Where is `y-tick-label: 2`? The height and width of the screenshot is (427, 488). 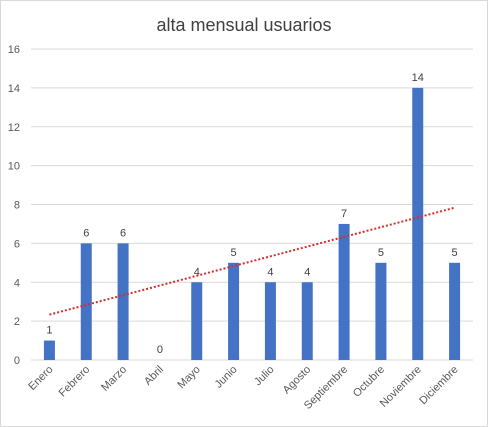 y-tick-label: 2 is located at coordinates (17, 322).